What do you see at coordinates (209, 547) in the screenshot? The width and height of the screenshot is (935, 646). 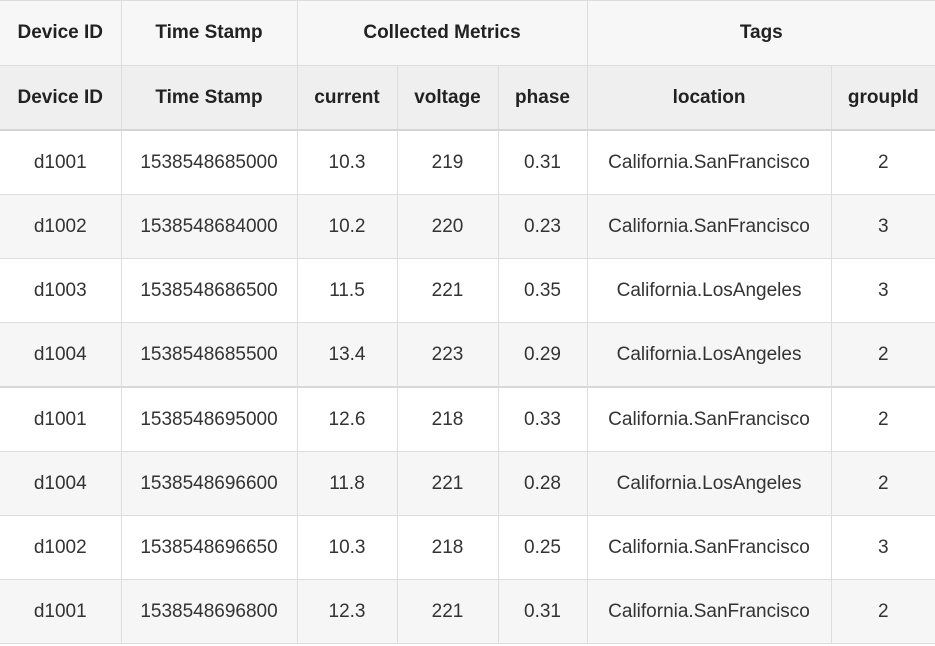 I see `cell-time-stamp: 1538548696650` at bounding box center [209, 547].